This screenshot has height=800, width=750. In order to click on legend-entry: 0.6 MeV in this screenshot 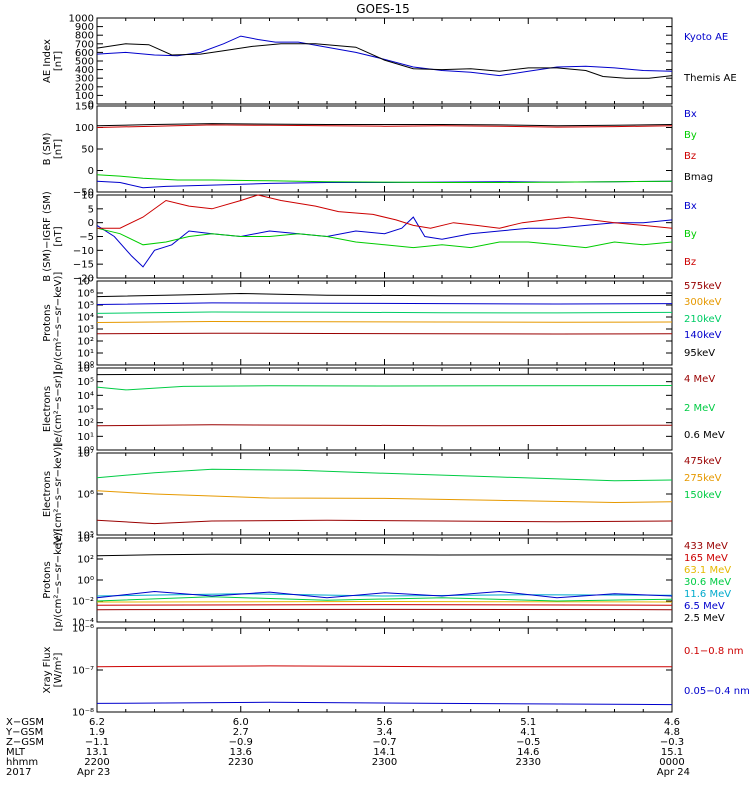, I will do `click(704, 435)`.